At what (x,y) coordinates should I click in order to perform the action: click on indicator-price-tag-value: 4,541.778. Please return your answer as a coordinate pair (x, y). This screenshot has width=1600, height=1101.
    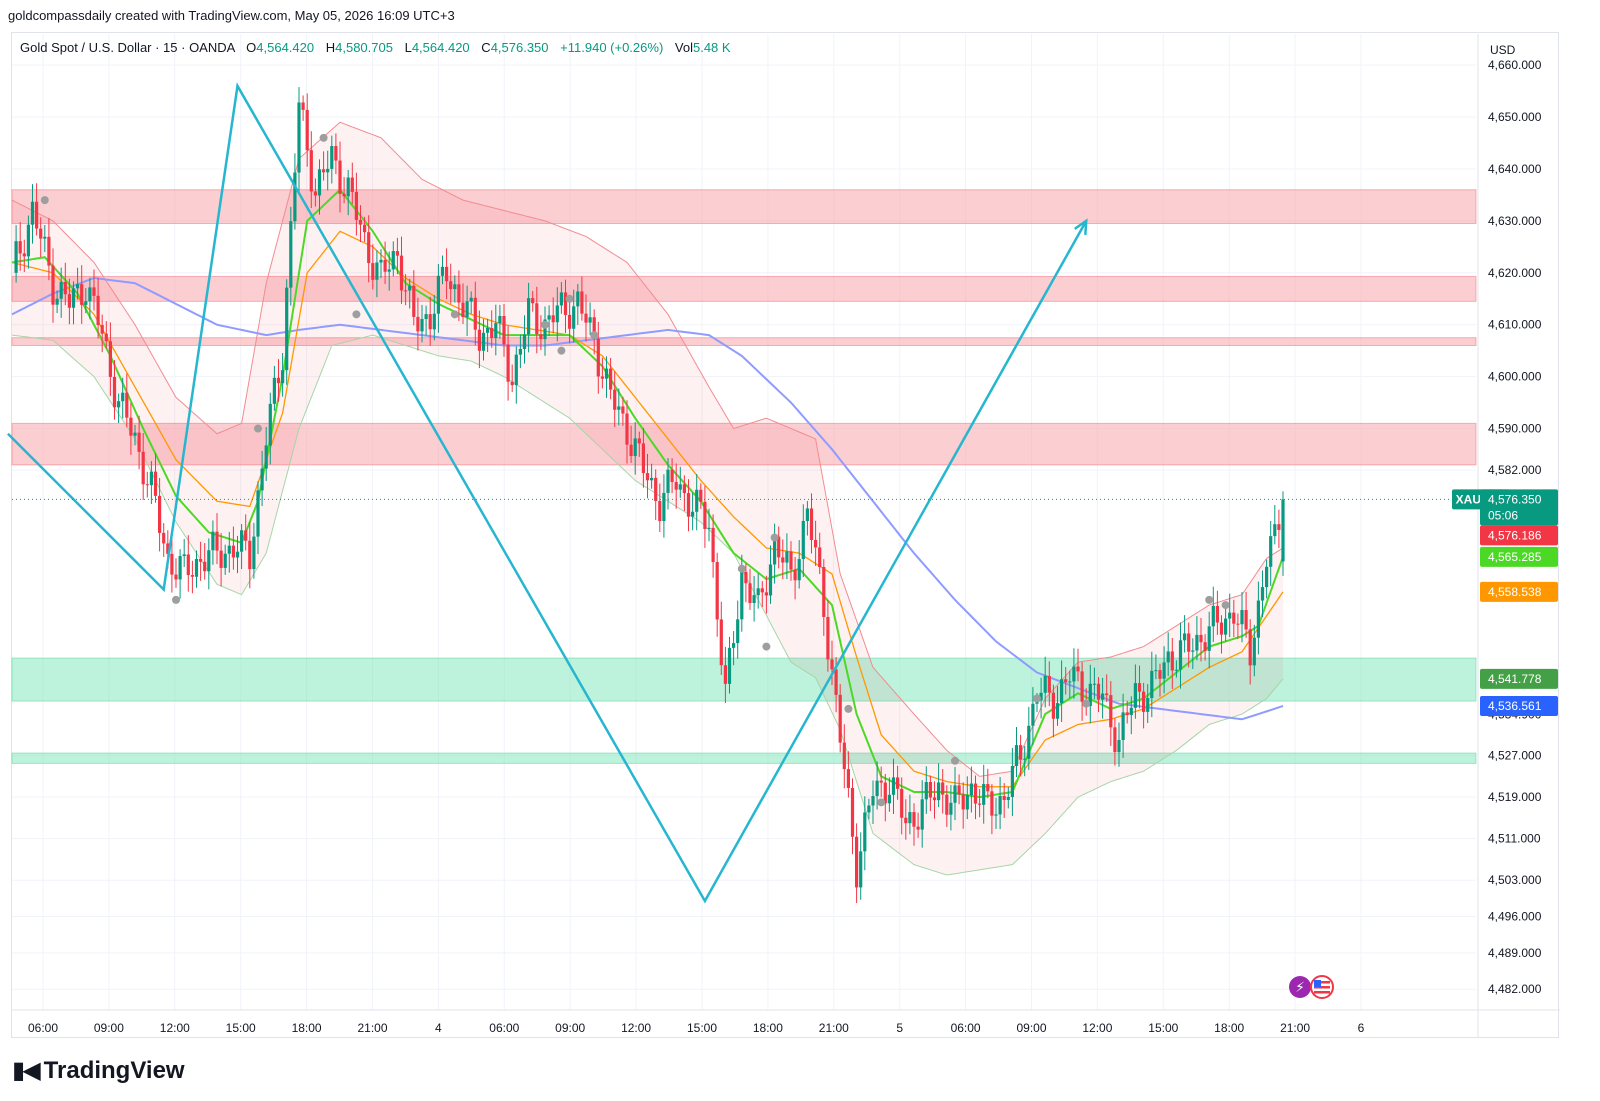
    Looking at the image, I should click on (1515, 679).